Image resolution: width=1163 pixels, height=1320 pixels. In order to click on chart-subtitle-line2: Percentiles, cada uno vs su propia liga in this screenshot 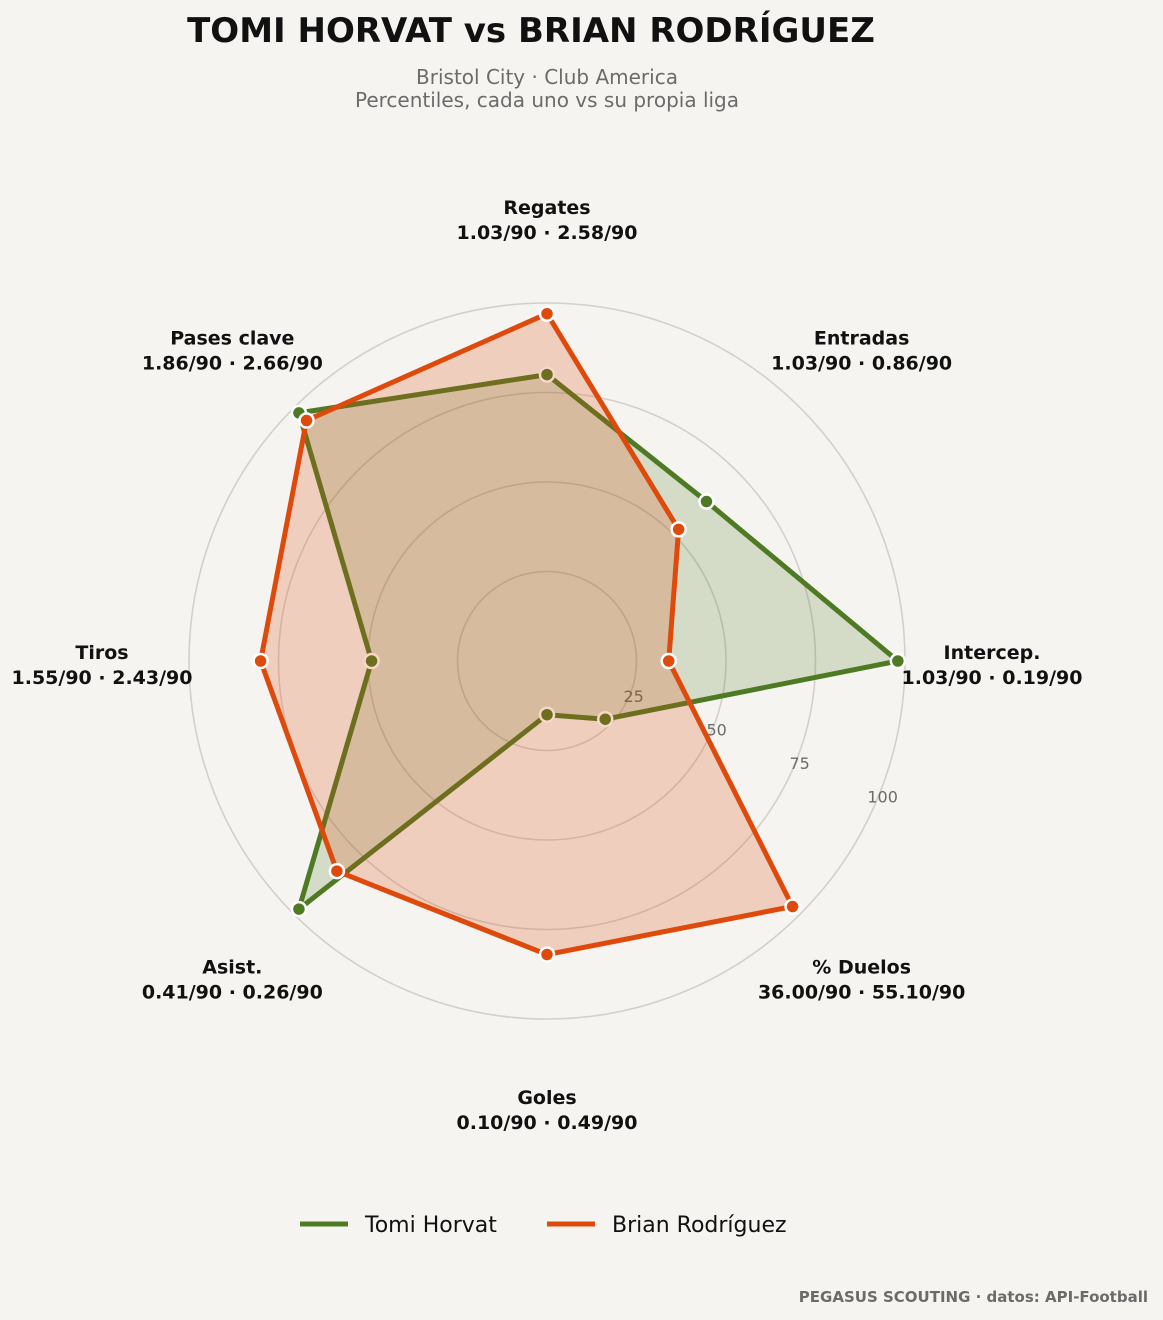, I will do `click(547, 100)`.